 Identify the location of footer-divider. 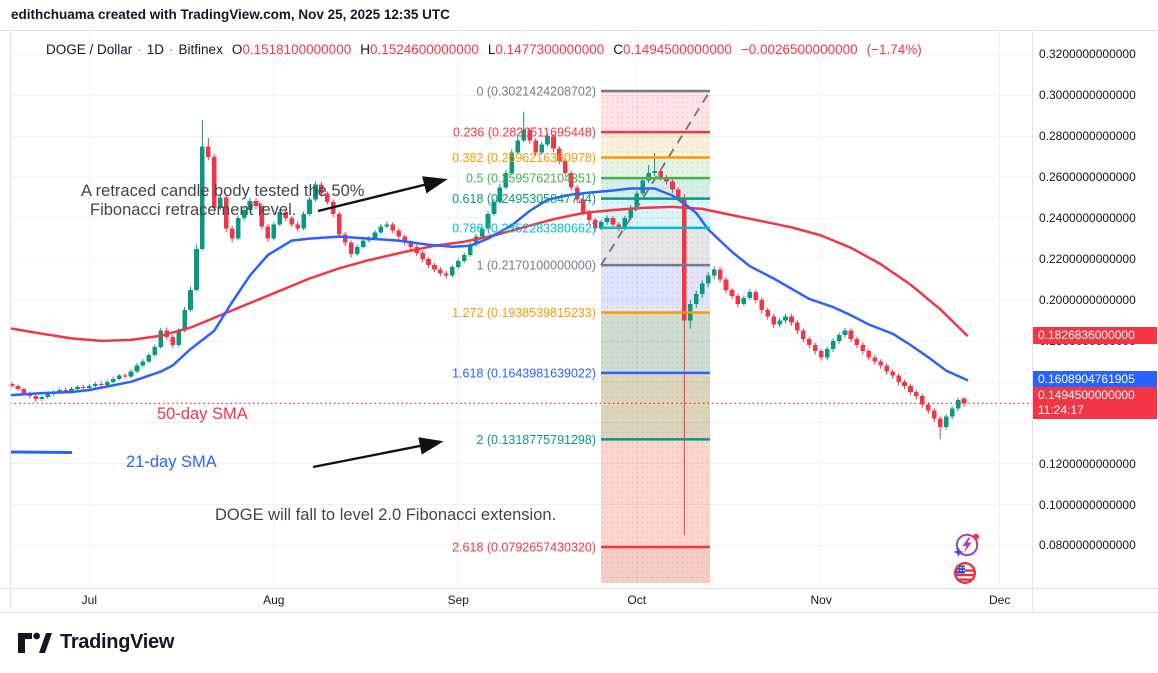
(579, 612).